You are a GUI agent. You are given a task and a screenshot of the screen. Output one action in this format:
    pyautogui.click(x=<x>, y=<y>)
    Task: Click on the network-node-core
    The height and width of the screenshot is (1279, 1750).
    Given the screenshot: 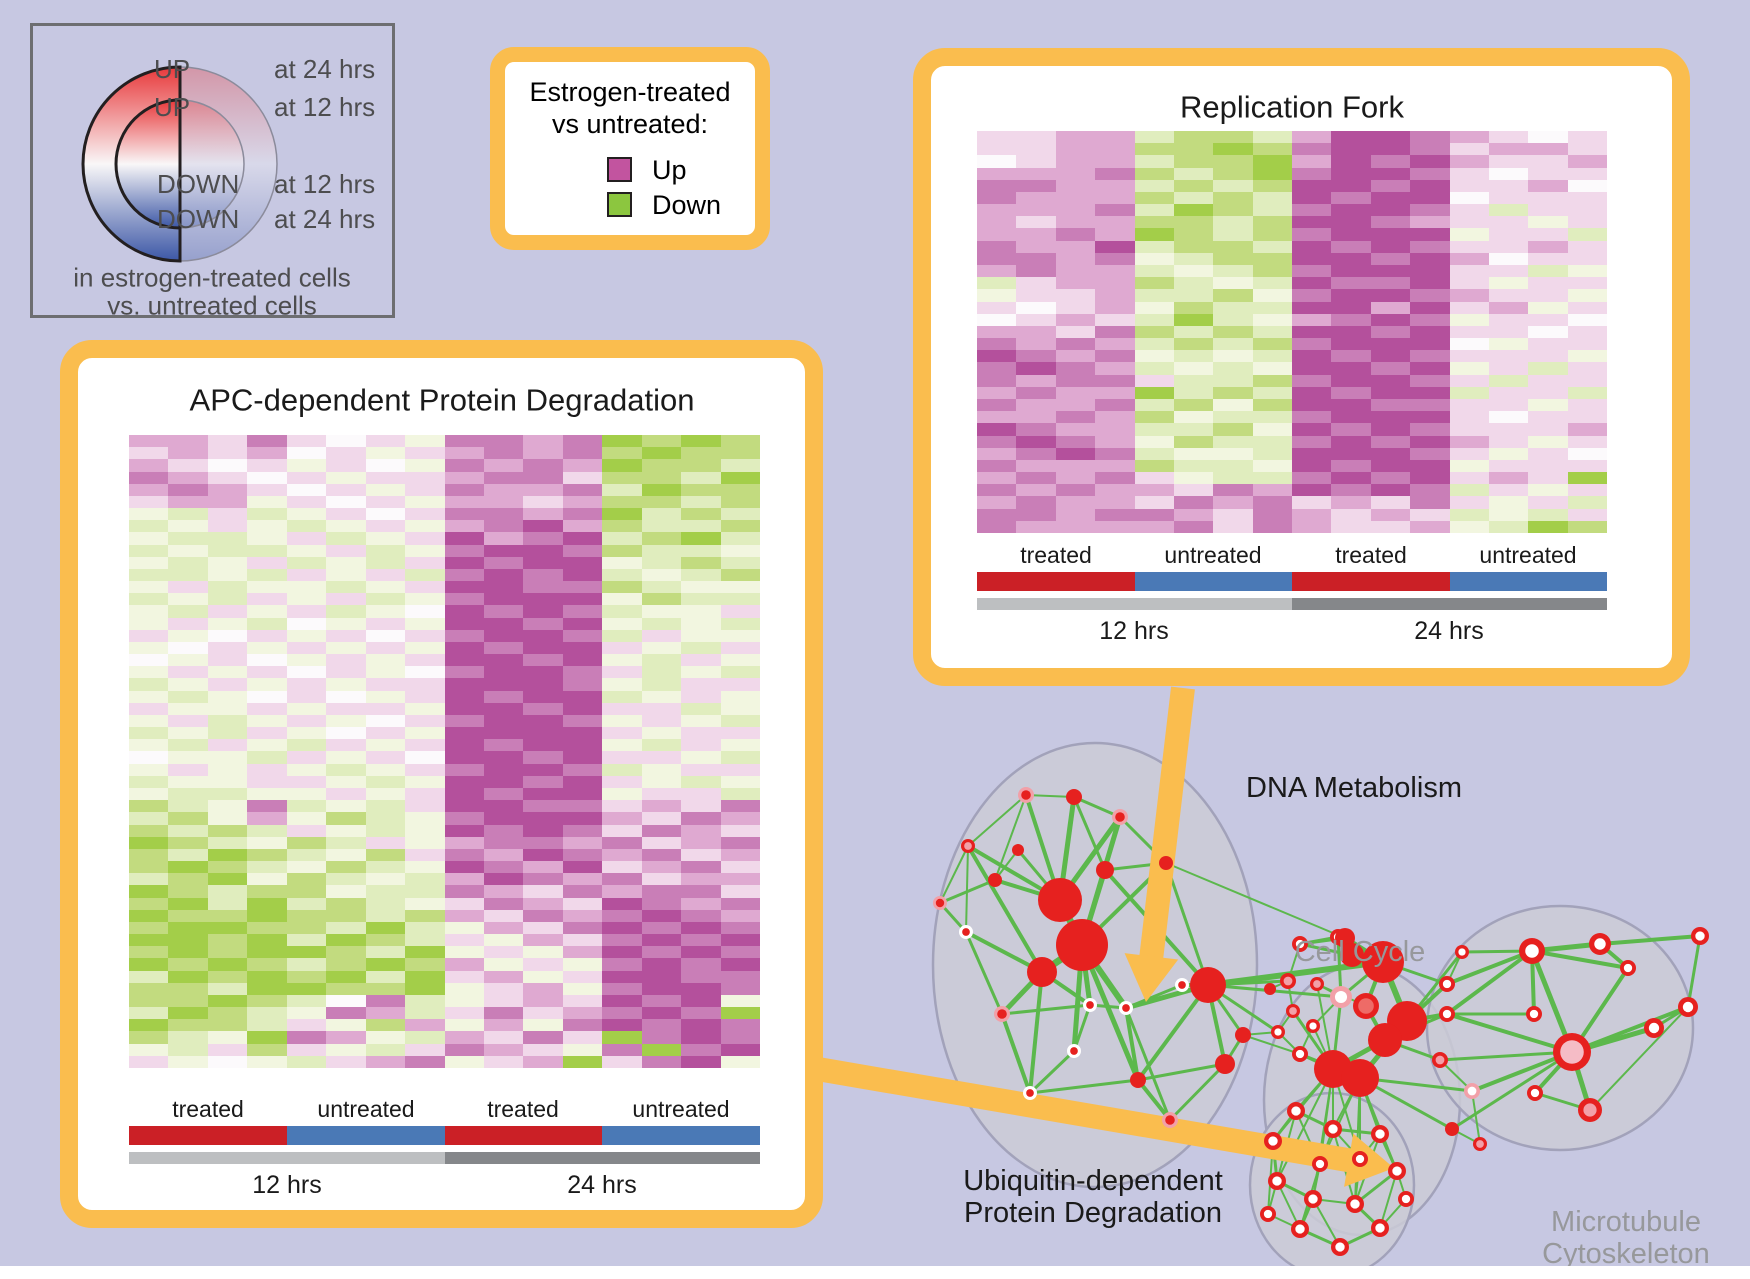 What is the action you would take?
    pyautogui.click(x=1120, y=817)
    